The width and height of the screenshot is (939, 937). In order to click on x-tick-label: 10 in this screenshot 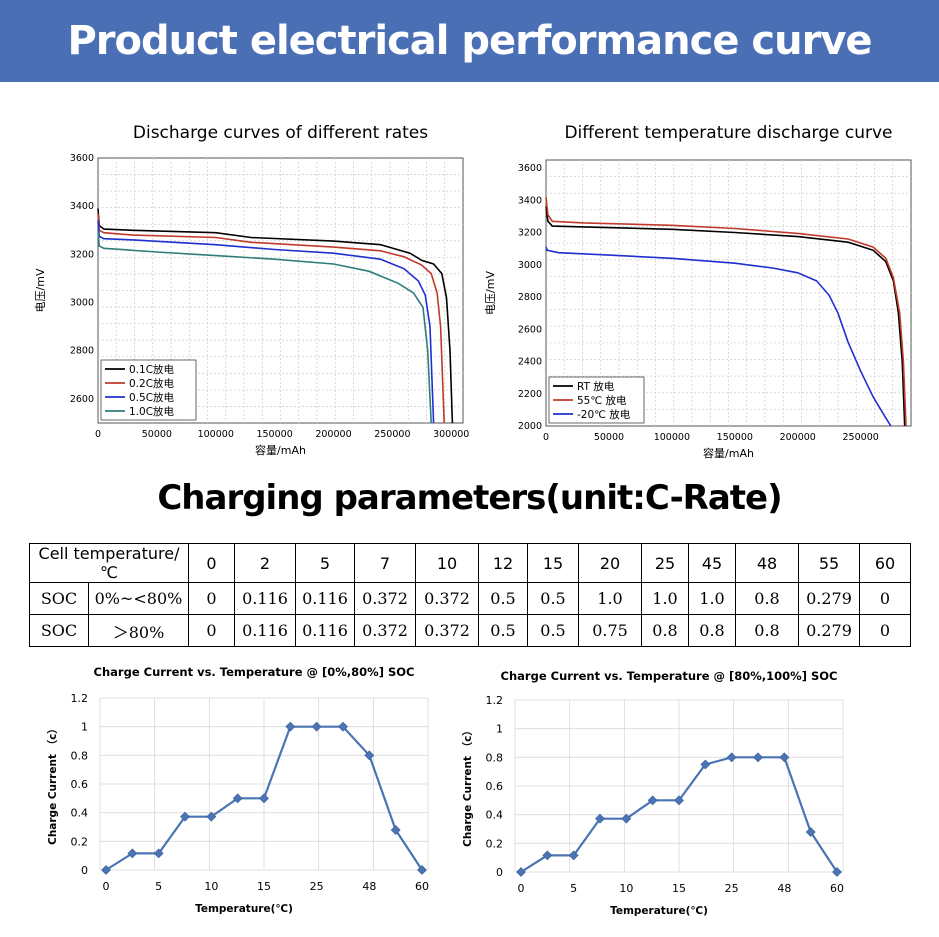, I will do `click(626, 888)`.